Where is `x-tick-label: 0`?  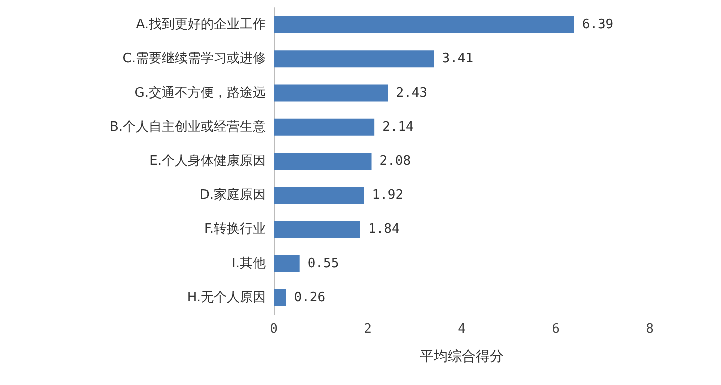
x-tick-label: 0 is located at coordinates (274, 329).